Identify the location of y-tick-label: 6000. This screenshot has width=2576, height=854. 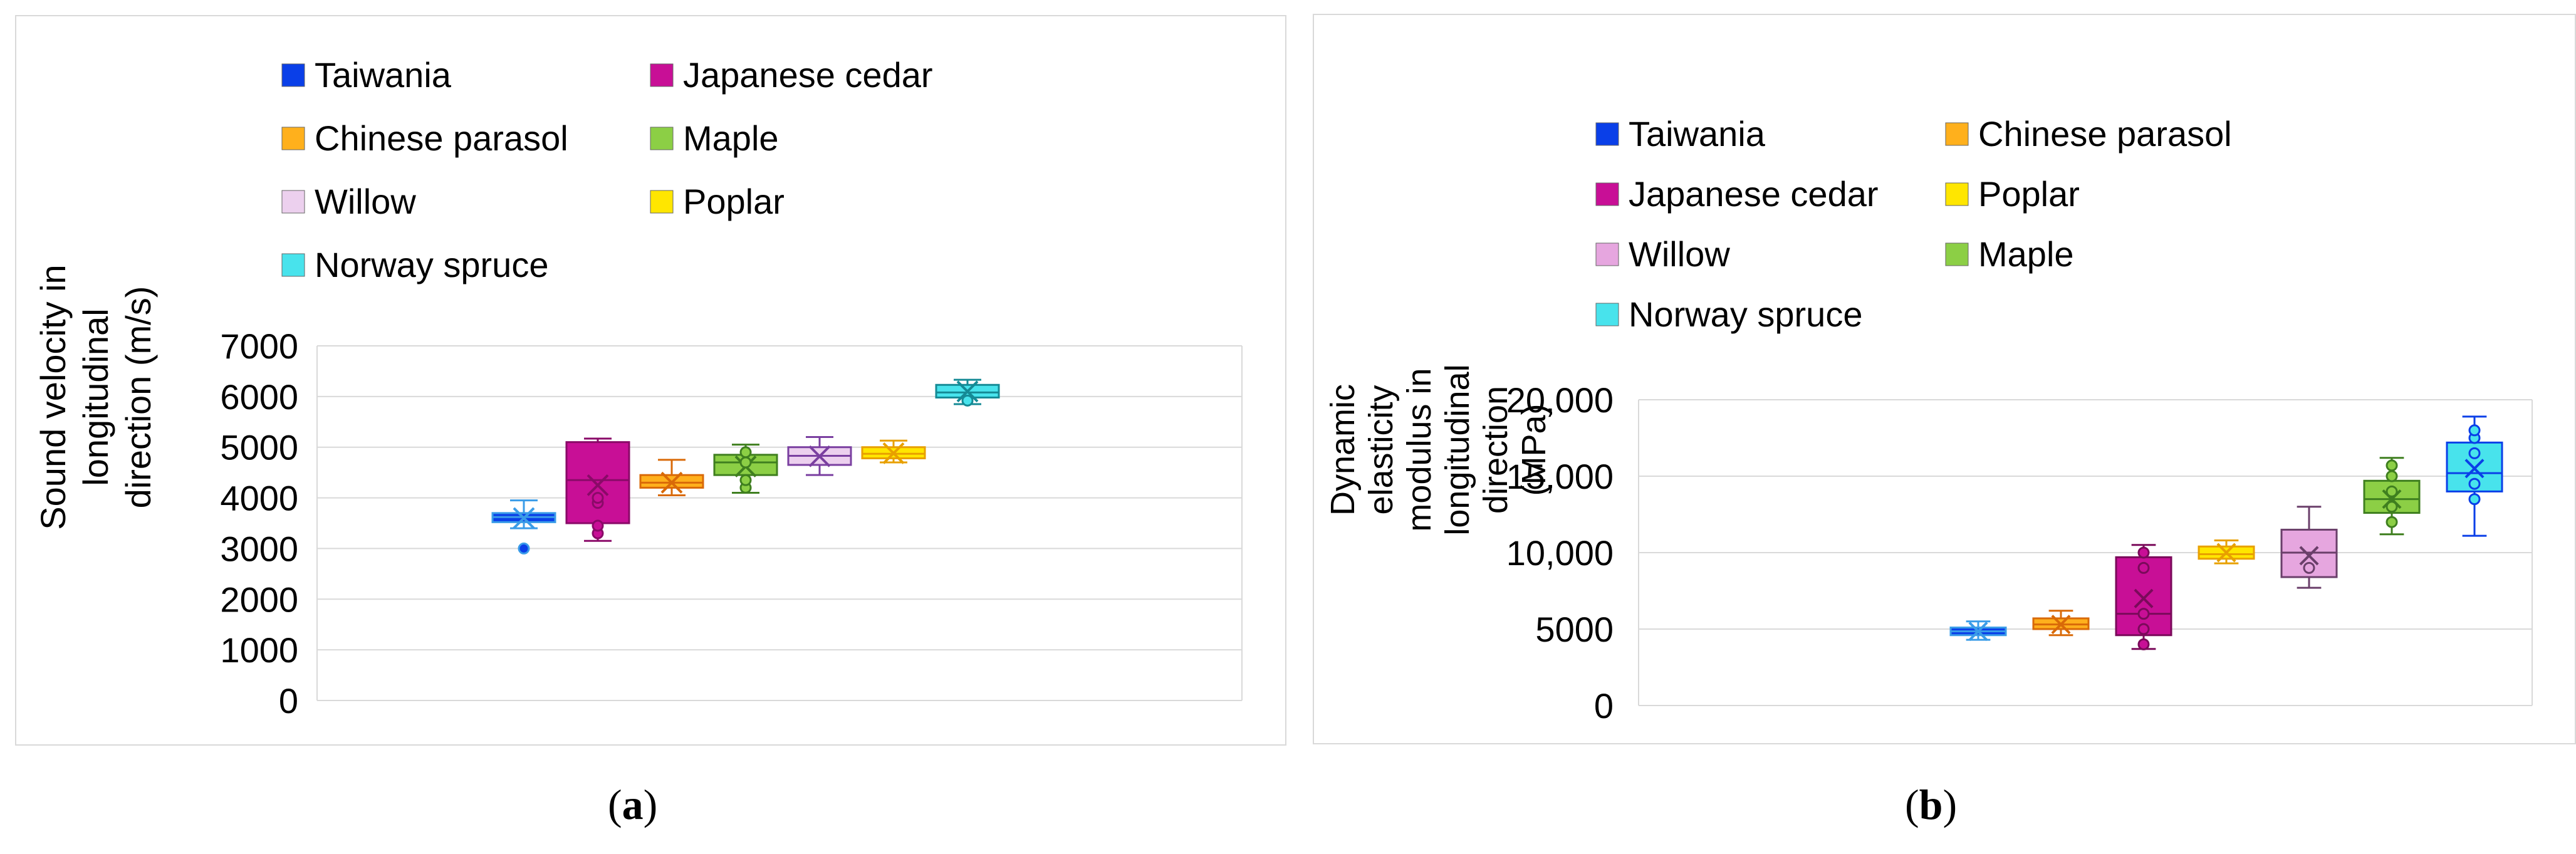
(259, 397).